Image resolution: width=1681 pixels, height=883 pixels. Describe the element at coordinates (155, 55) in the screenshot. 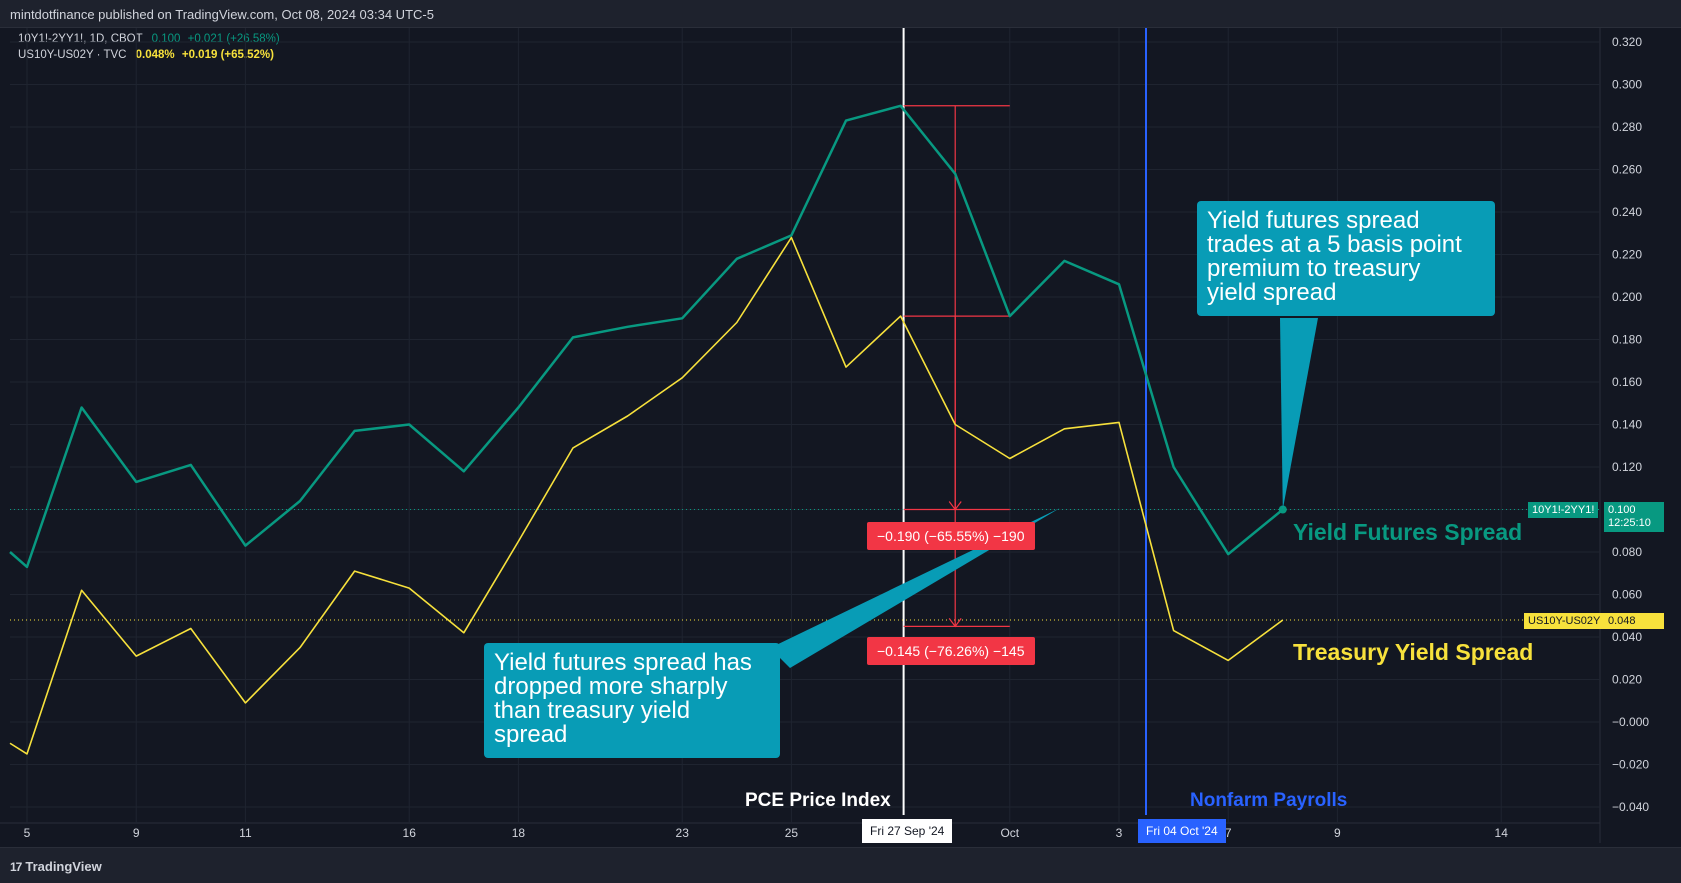

I see `legend-value: 0.048%` at that location.